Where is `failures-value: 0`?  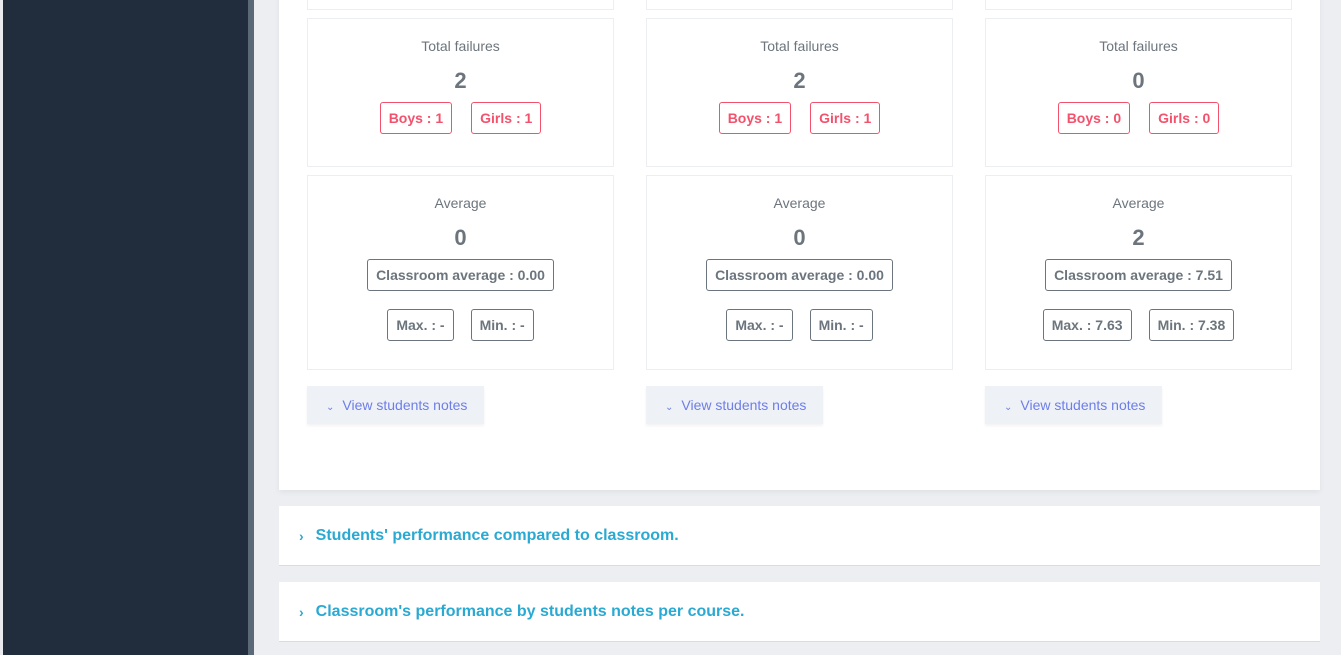
failures-value: 0 is located at coordinates (1138, 80).